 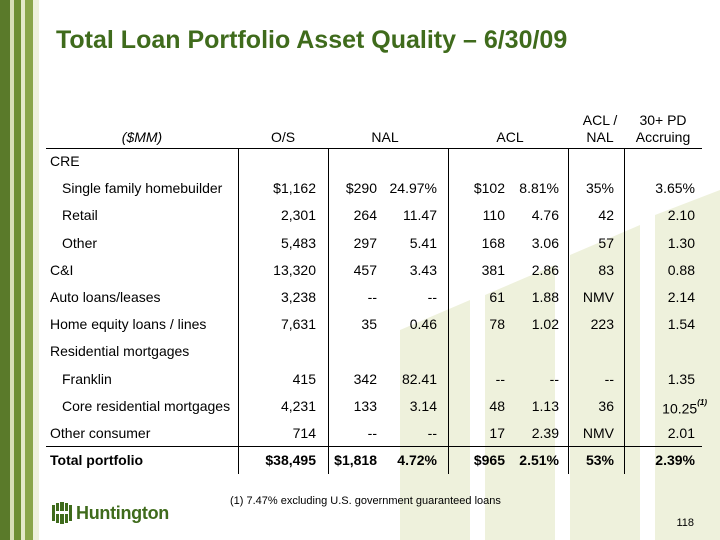 I want to click on cell-nal-amount-value: 35, so click(x=369, y=324).